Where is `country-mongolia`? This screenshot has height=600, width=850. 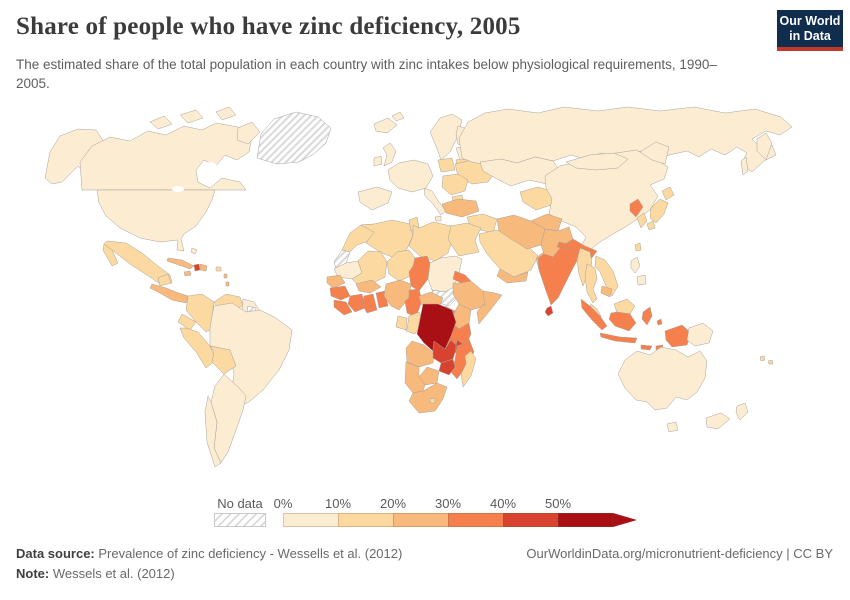
country-mongolia is located at coordinates (597, 161).